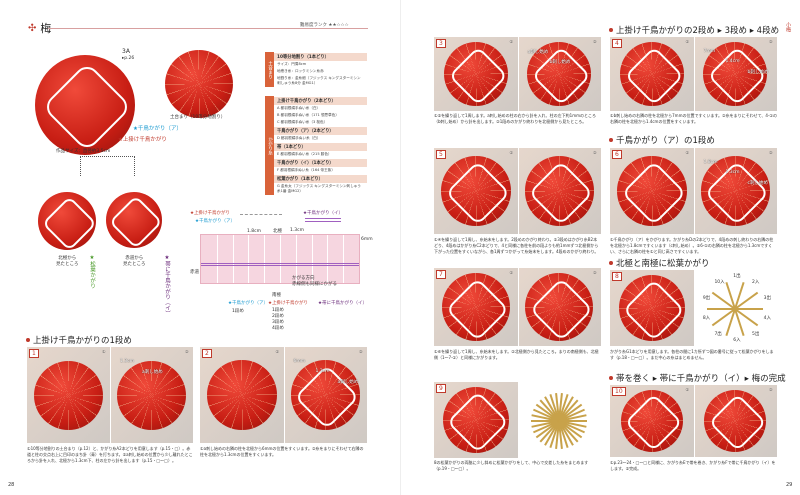  What do you see at coordinates (706, 318) in the screenshot?
I see `diagram-number: 8入` at bounding box center [706, 318].